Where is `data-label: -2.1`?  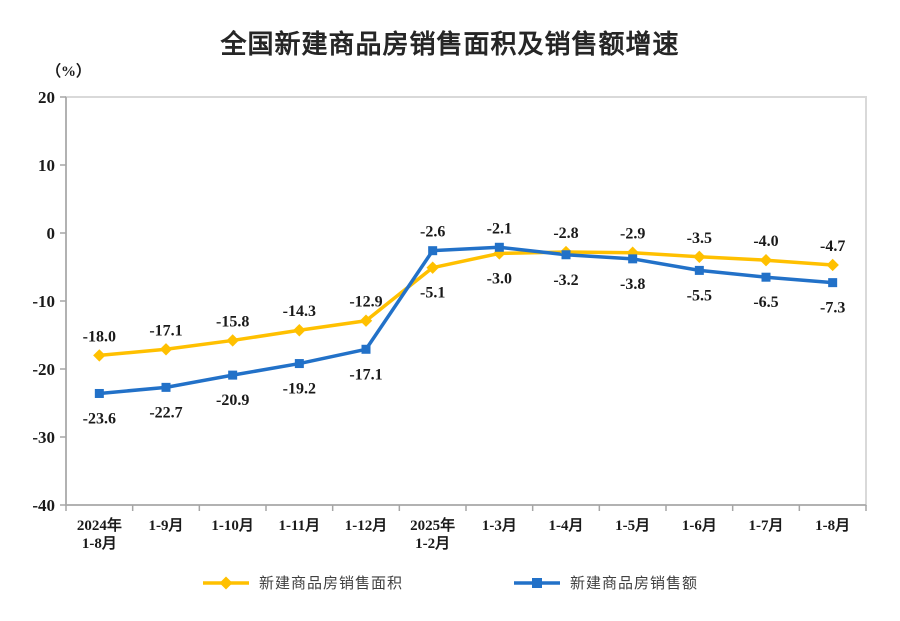 data-label: -2.1 is located at coordinates (499, 228).